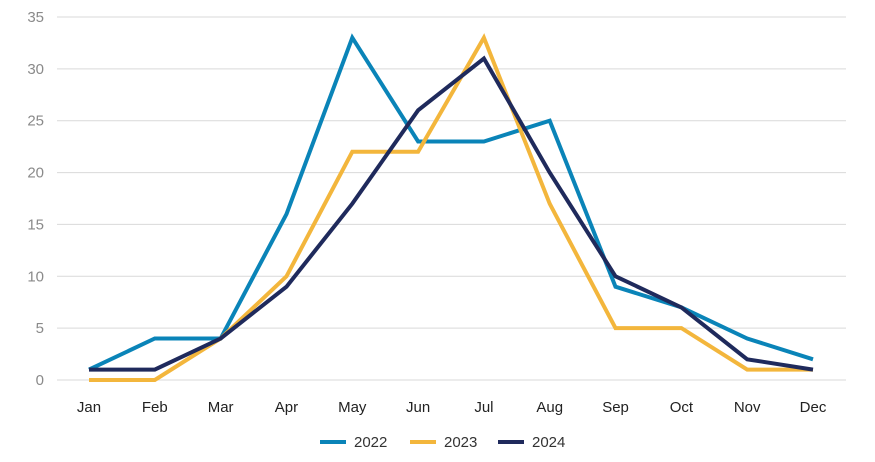 This screenshot has width=875, height=462. Describe the element at coordinates (747, 407) in the screenshot. I see `x-tick-label-nov: Nov` at that location.